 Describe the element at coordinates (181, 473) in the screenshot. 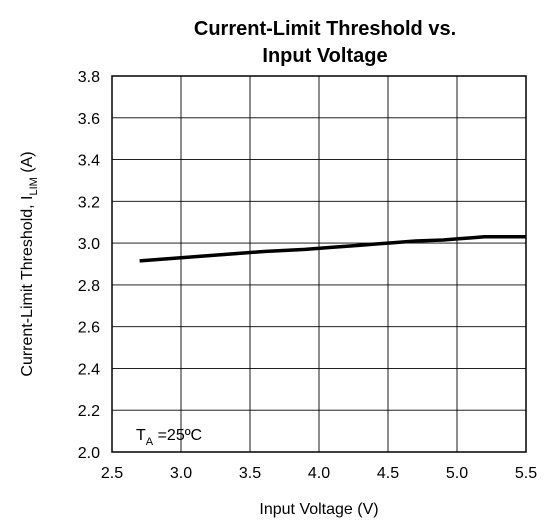

I see `x-tick-label: 3.0` at that location.